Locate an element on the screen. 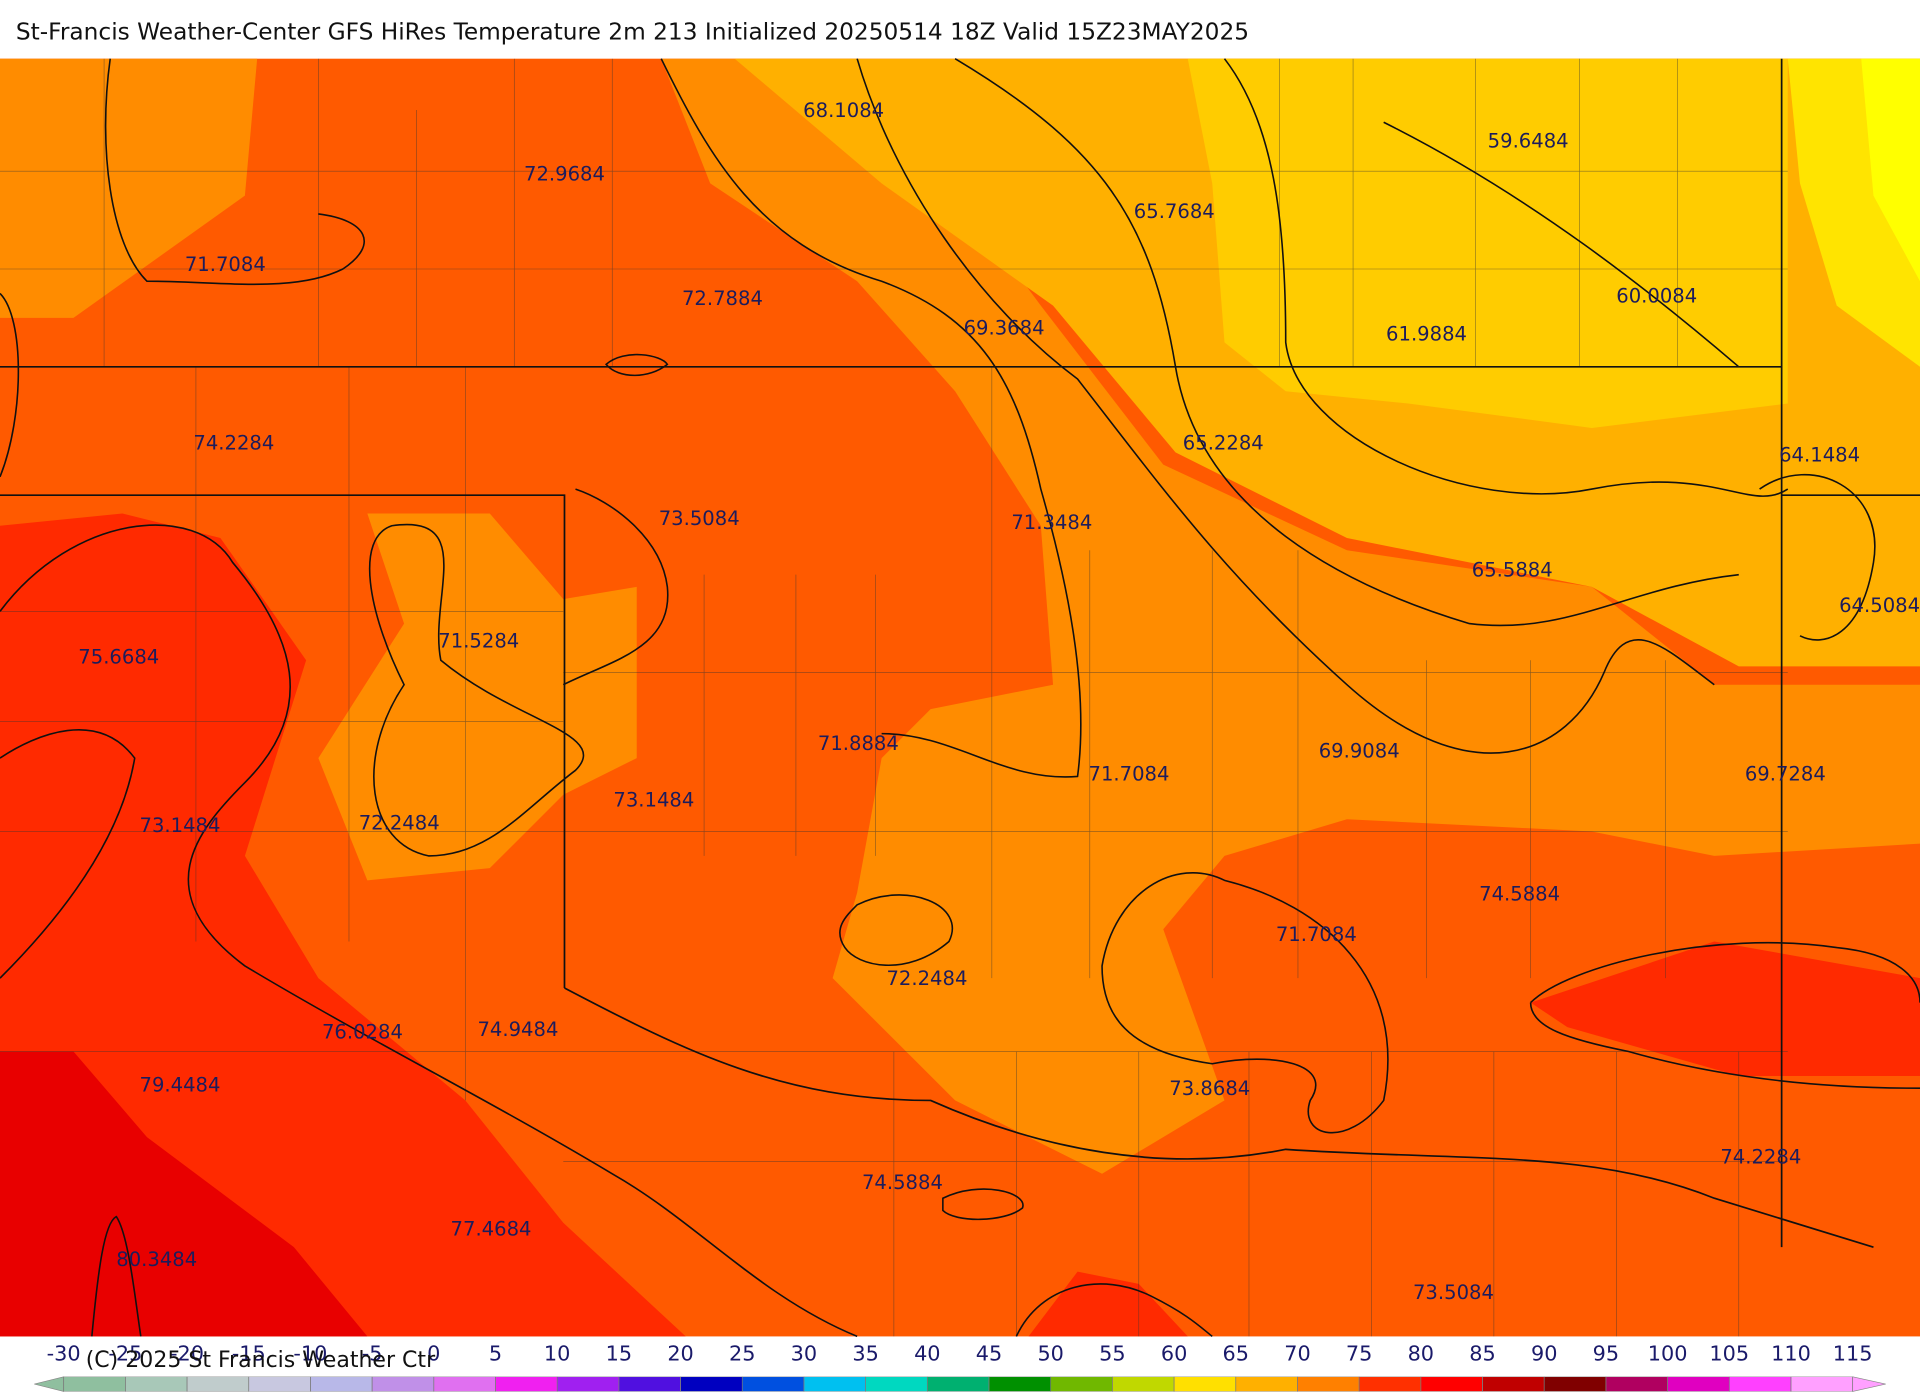  colorbar-tick-label: 55 is located at coordinates (1112, 1354).